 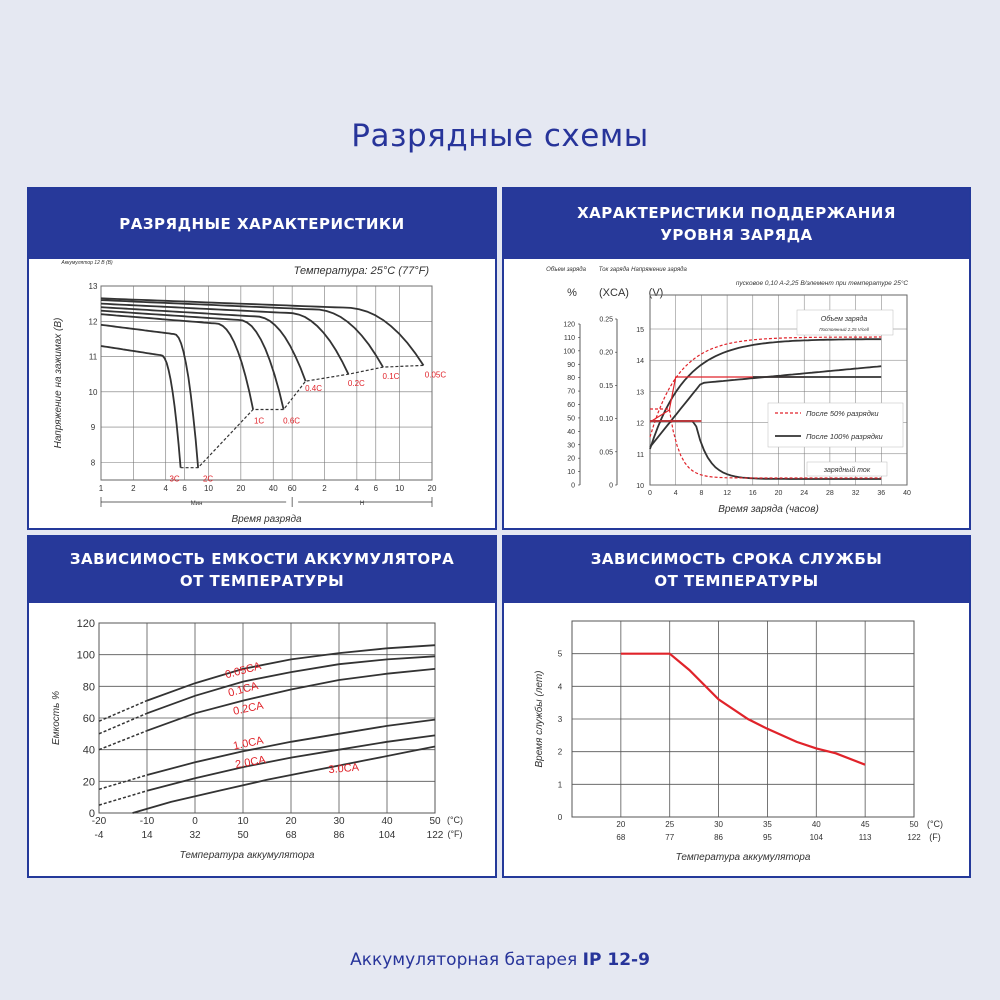 I want to click on capacity-x-tick-f: 104, so click(x=387, y=835).